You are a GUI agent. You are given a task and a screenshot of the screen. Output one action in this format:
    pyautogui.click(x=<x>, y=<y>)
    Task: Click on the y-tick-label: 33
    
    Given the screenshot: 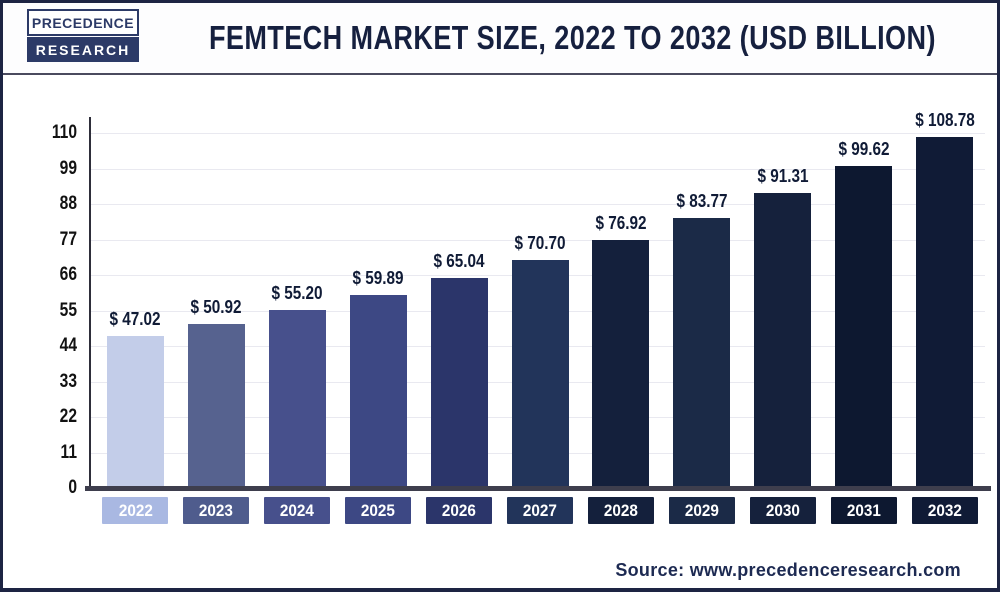 What is the action you would take?
    pyautogui.click(x=68, y=381)
    